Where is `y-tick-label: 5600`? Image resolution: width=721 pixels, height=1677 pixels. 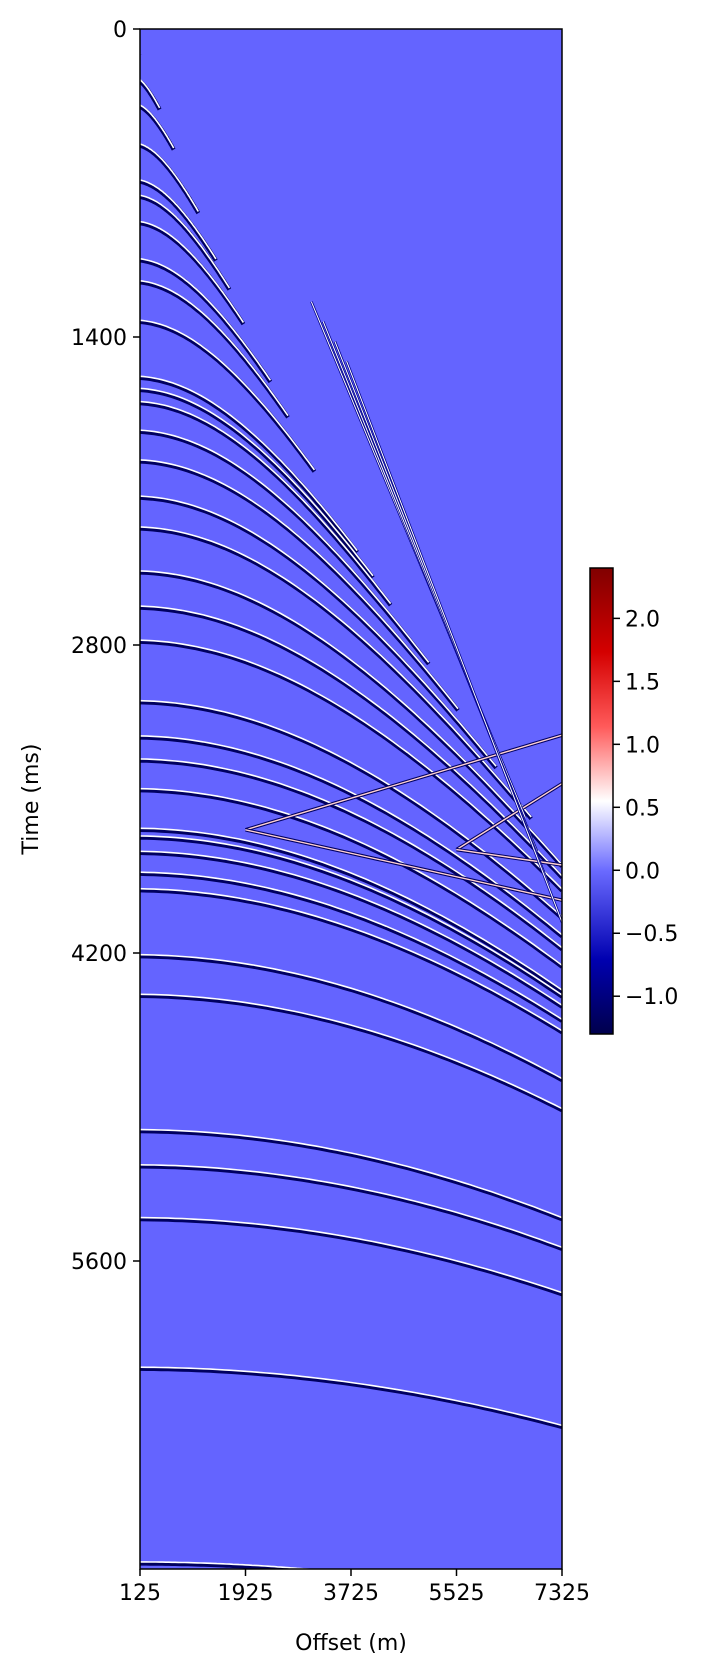 y-tick-label: 5600 is located at coordinates (99, 1262).